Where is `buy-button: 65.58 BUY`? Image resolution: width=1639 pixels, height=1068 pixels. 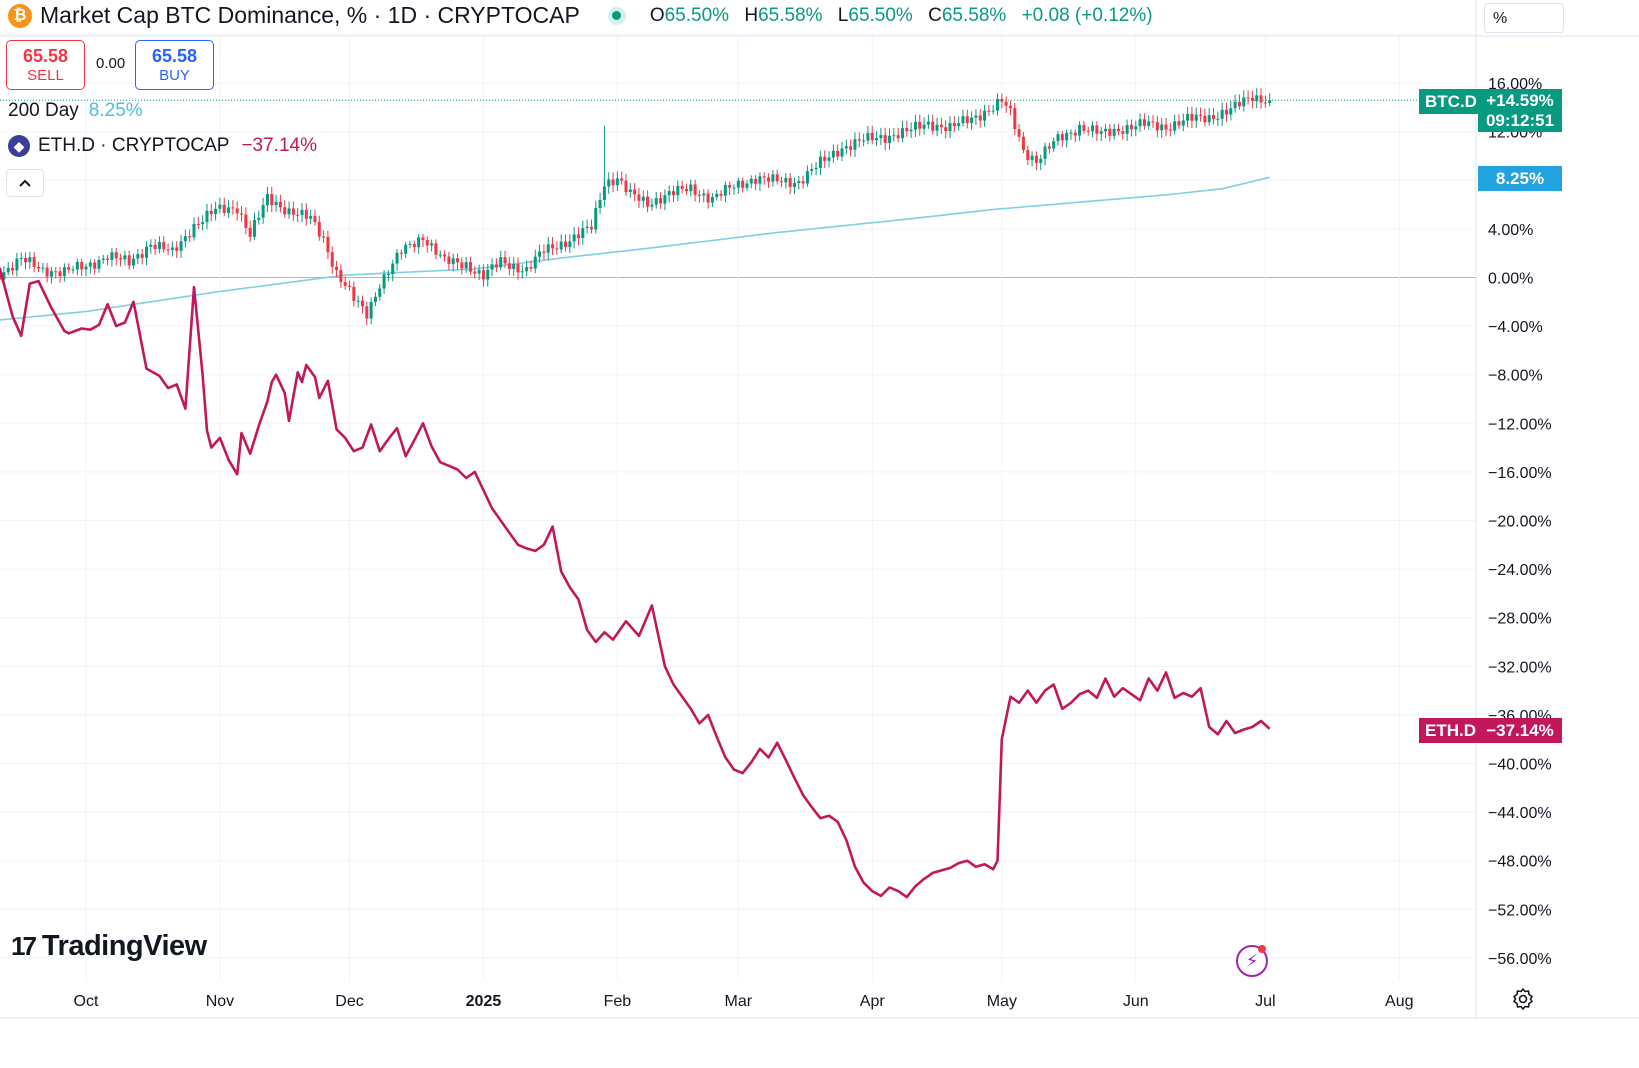
buy-button: 65.58 BUY is located at coordinates (174, 65).